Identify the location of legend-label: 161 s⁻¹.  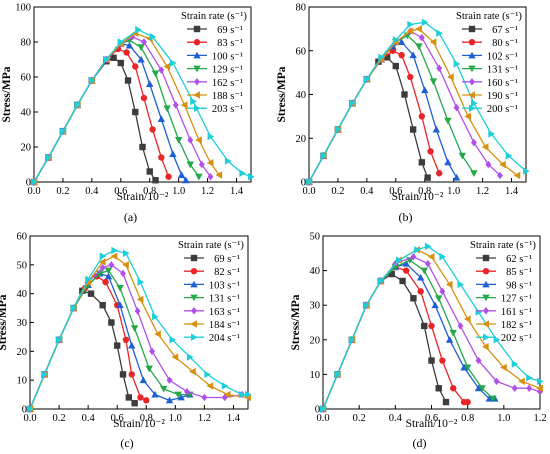
(516, 312).